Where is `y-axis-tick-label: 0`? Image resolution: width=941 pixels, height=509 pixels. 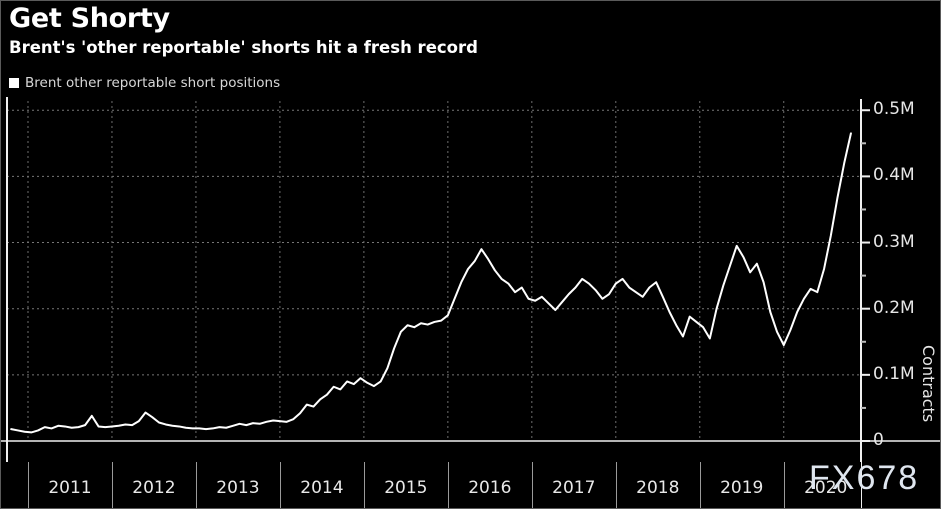
y-axis-tick-label: 0 is located at coordinates (878, 440).